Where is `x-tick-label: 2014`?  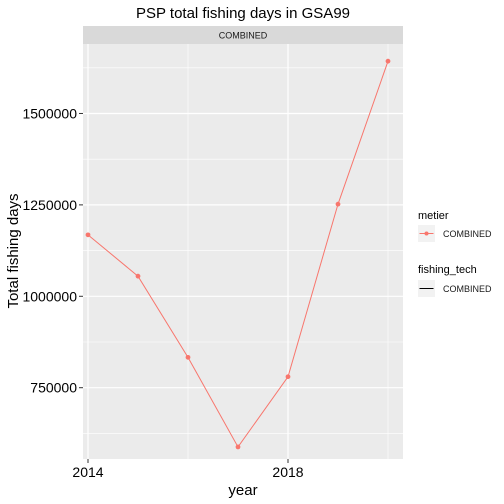 x-tick-label: 2014 is located at coordinates (87, 472).